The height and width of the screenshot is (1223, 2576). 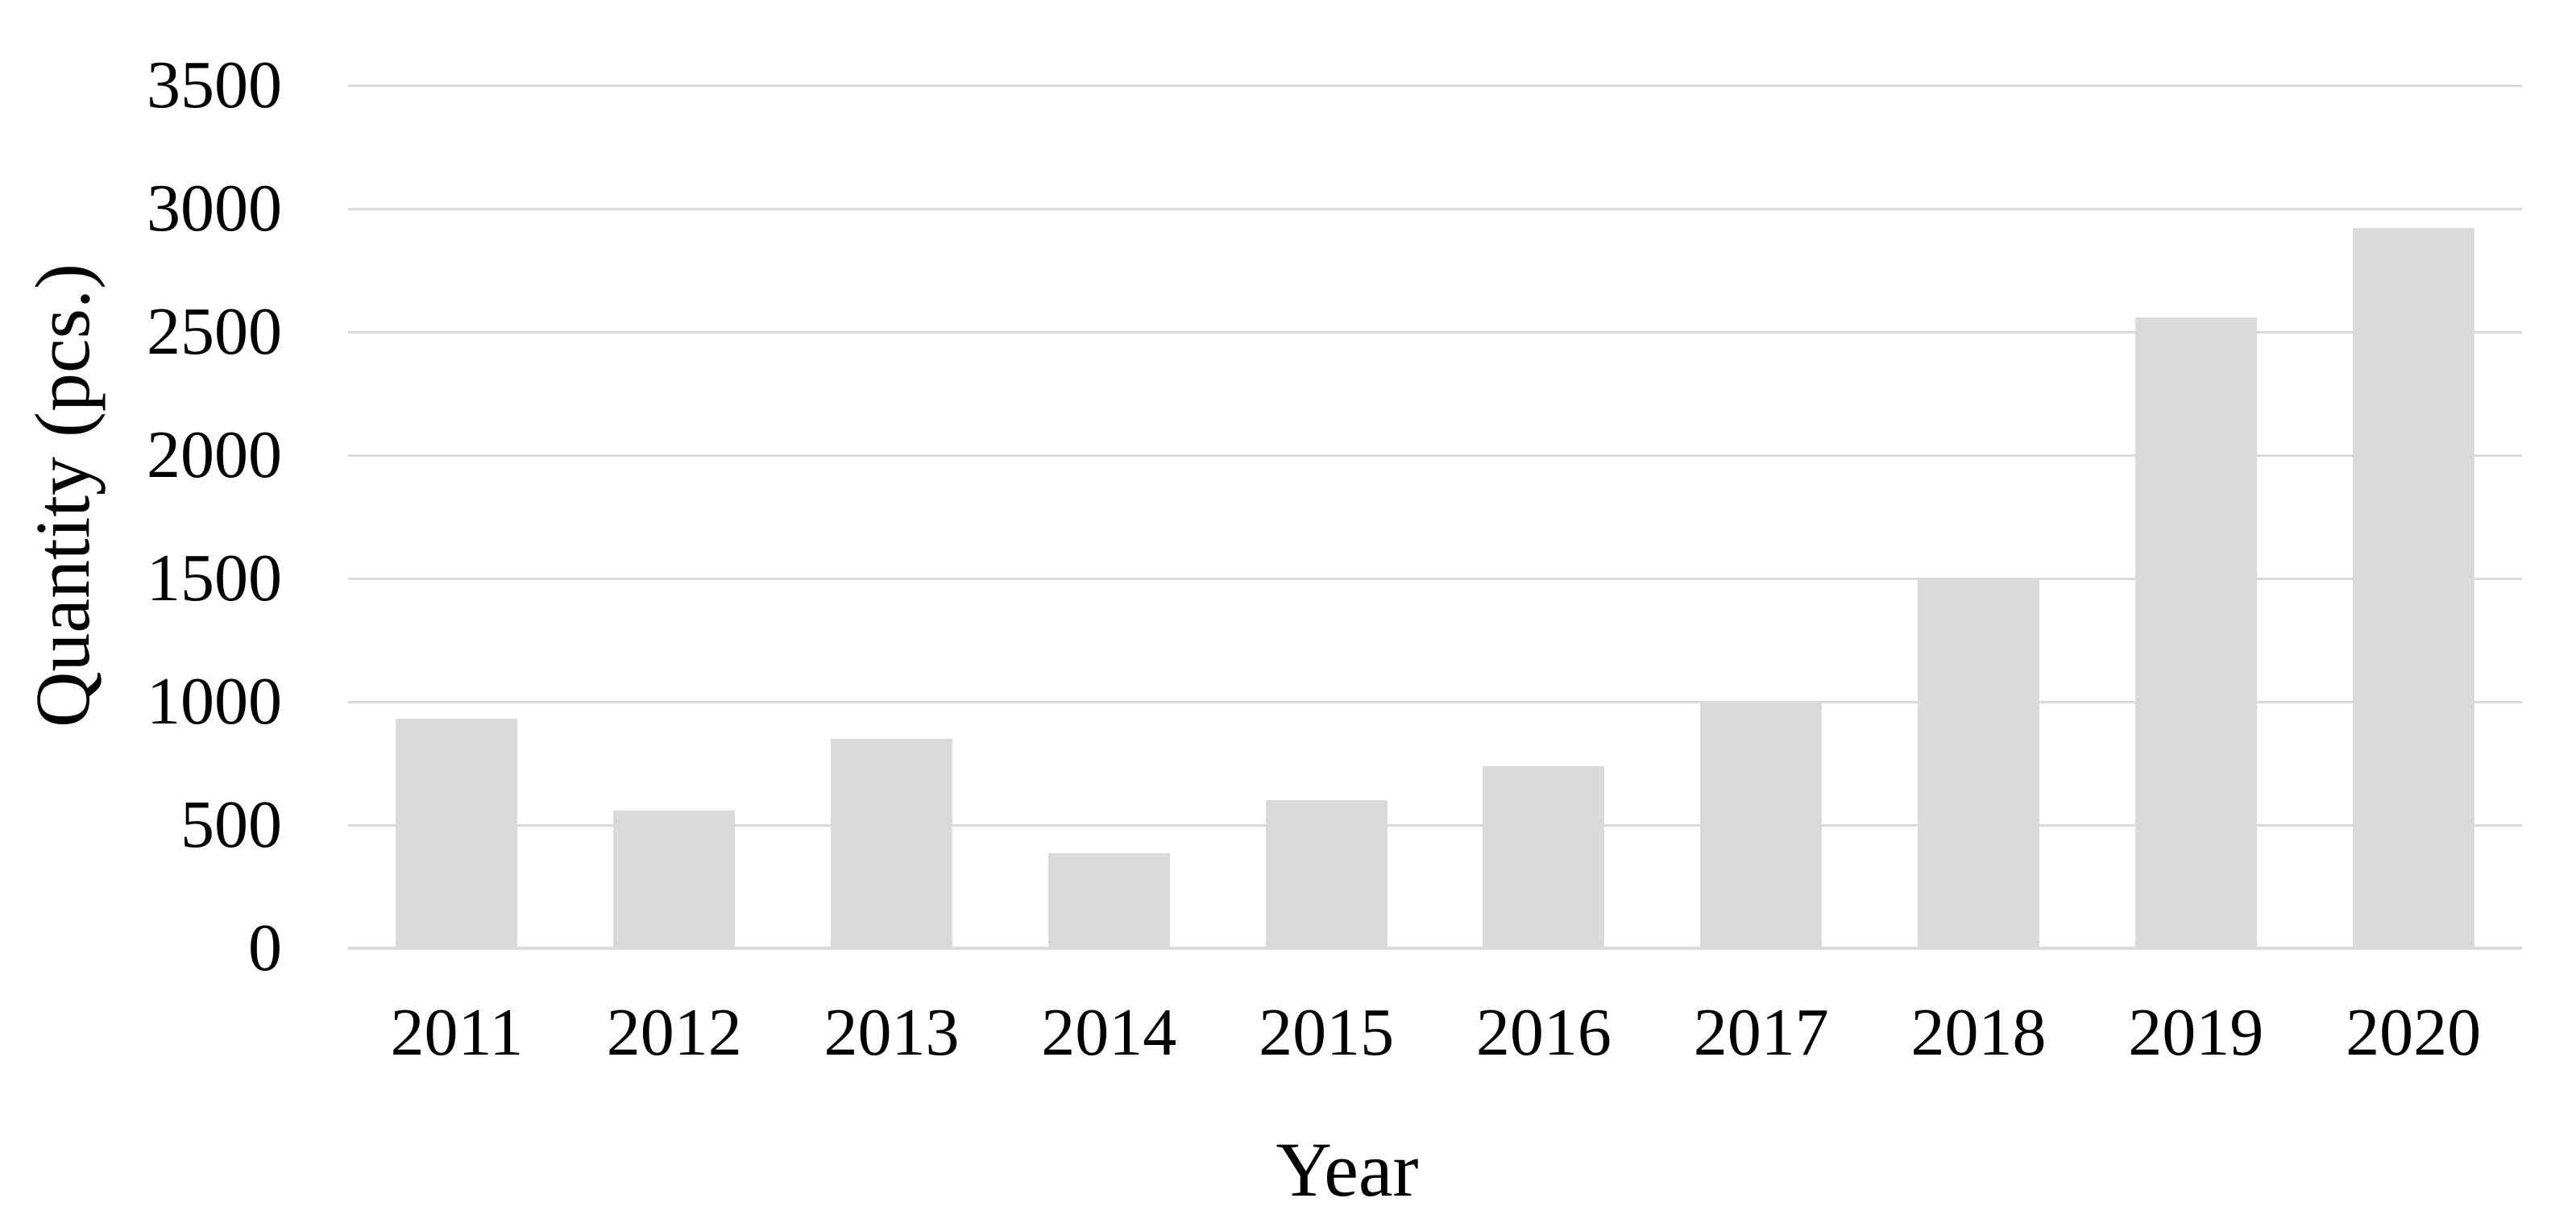 I want to click on x-tick-label: 2018, so click(x=1978, y=1032).